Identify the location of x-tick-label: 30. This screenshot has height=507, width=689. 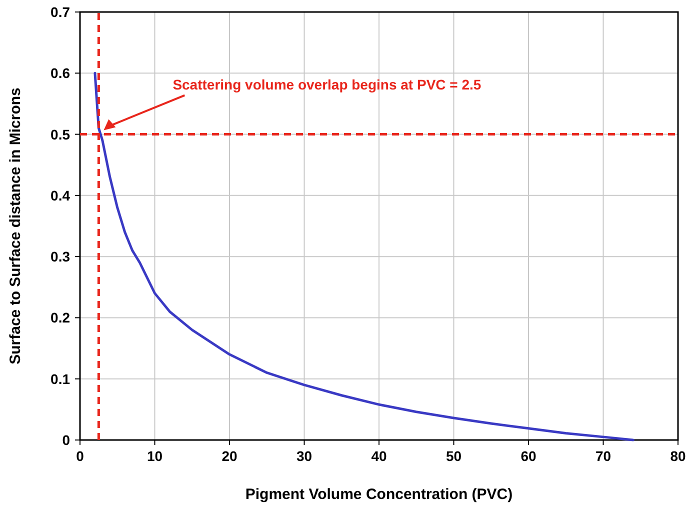
(304, 456).